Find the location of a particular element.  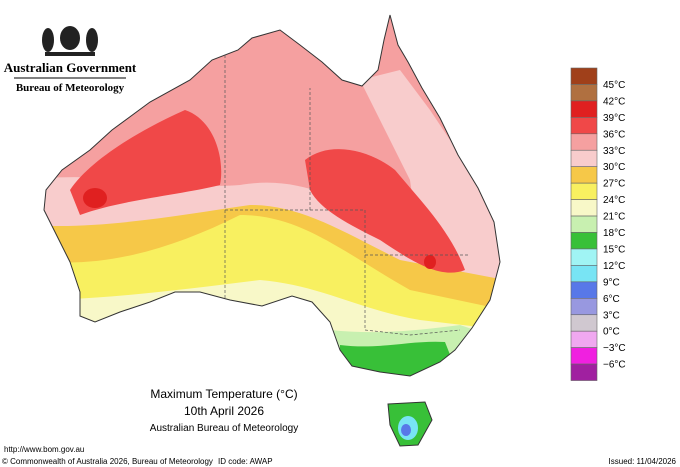

legend-label: 24°C is located at coordinates (614, 200).